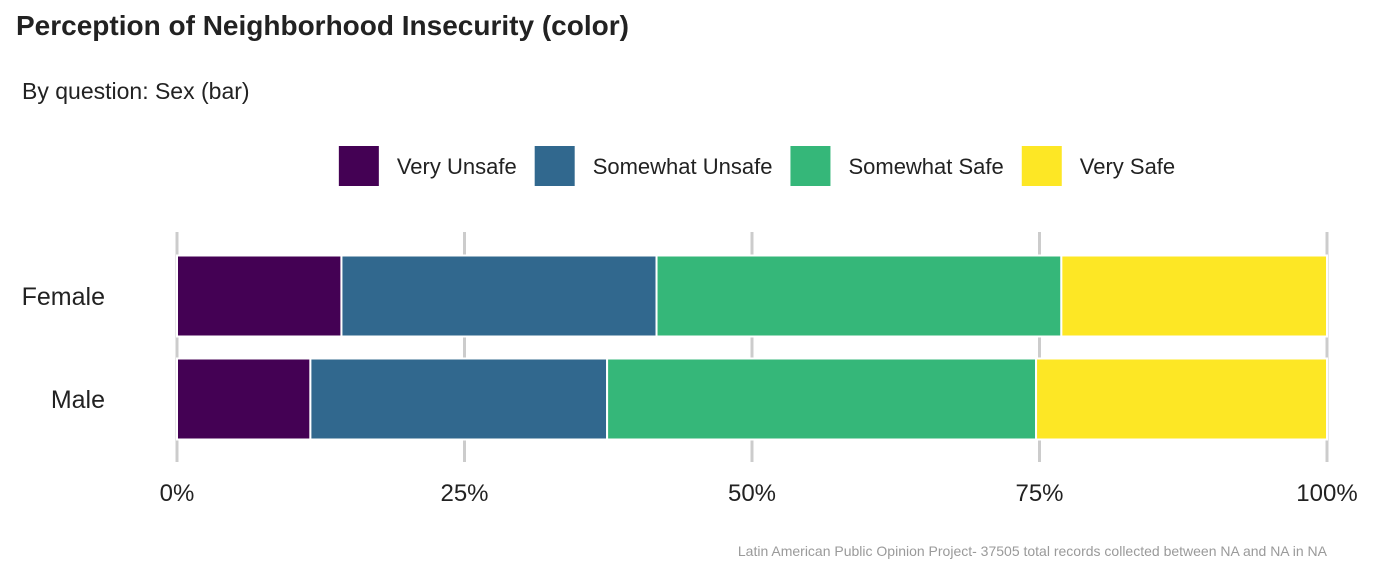 This screenshot has height=576, width=1400. I want to click on bar-female-very-safe, so click(1194, 296).